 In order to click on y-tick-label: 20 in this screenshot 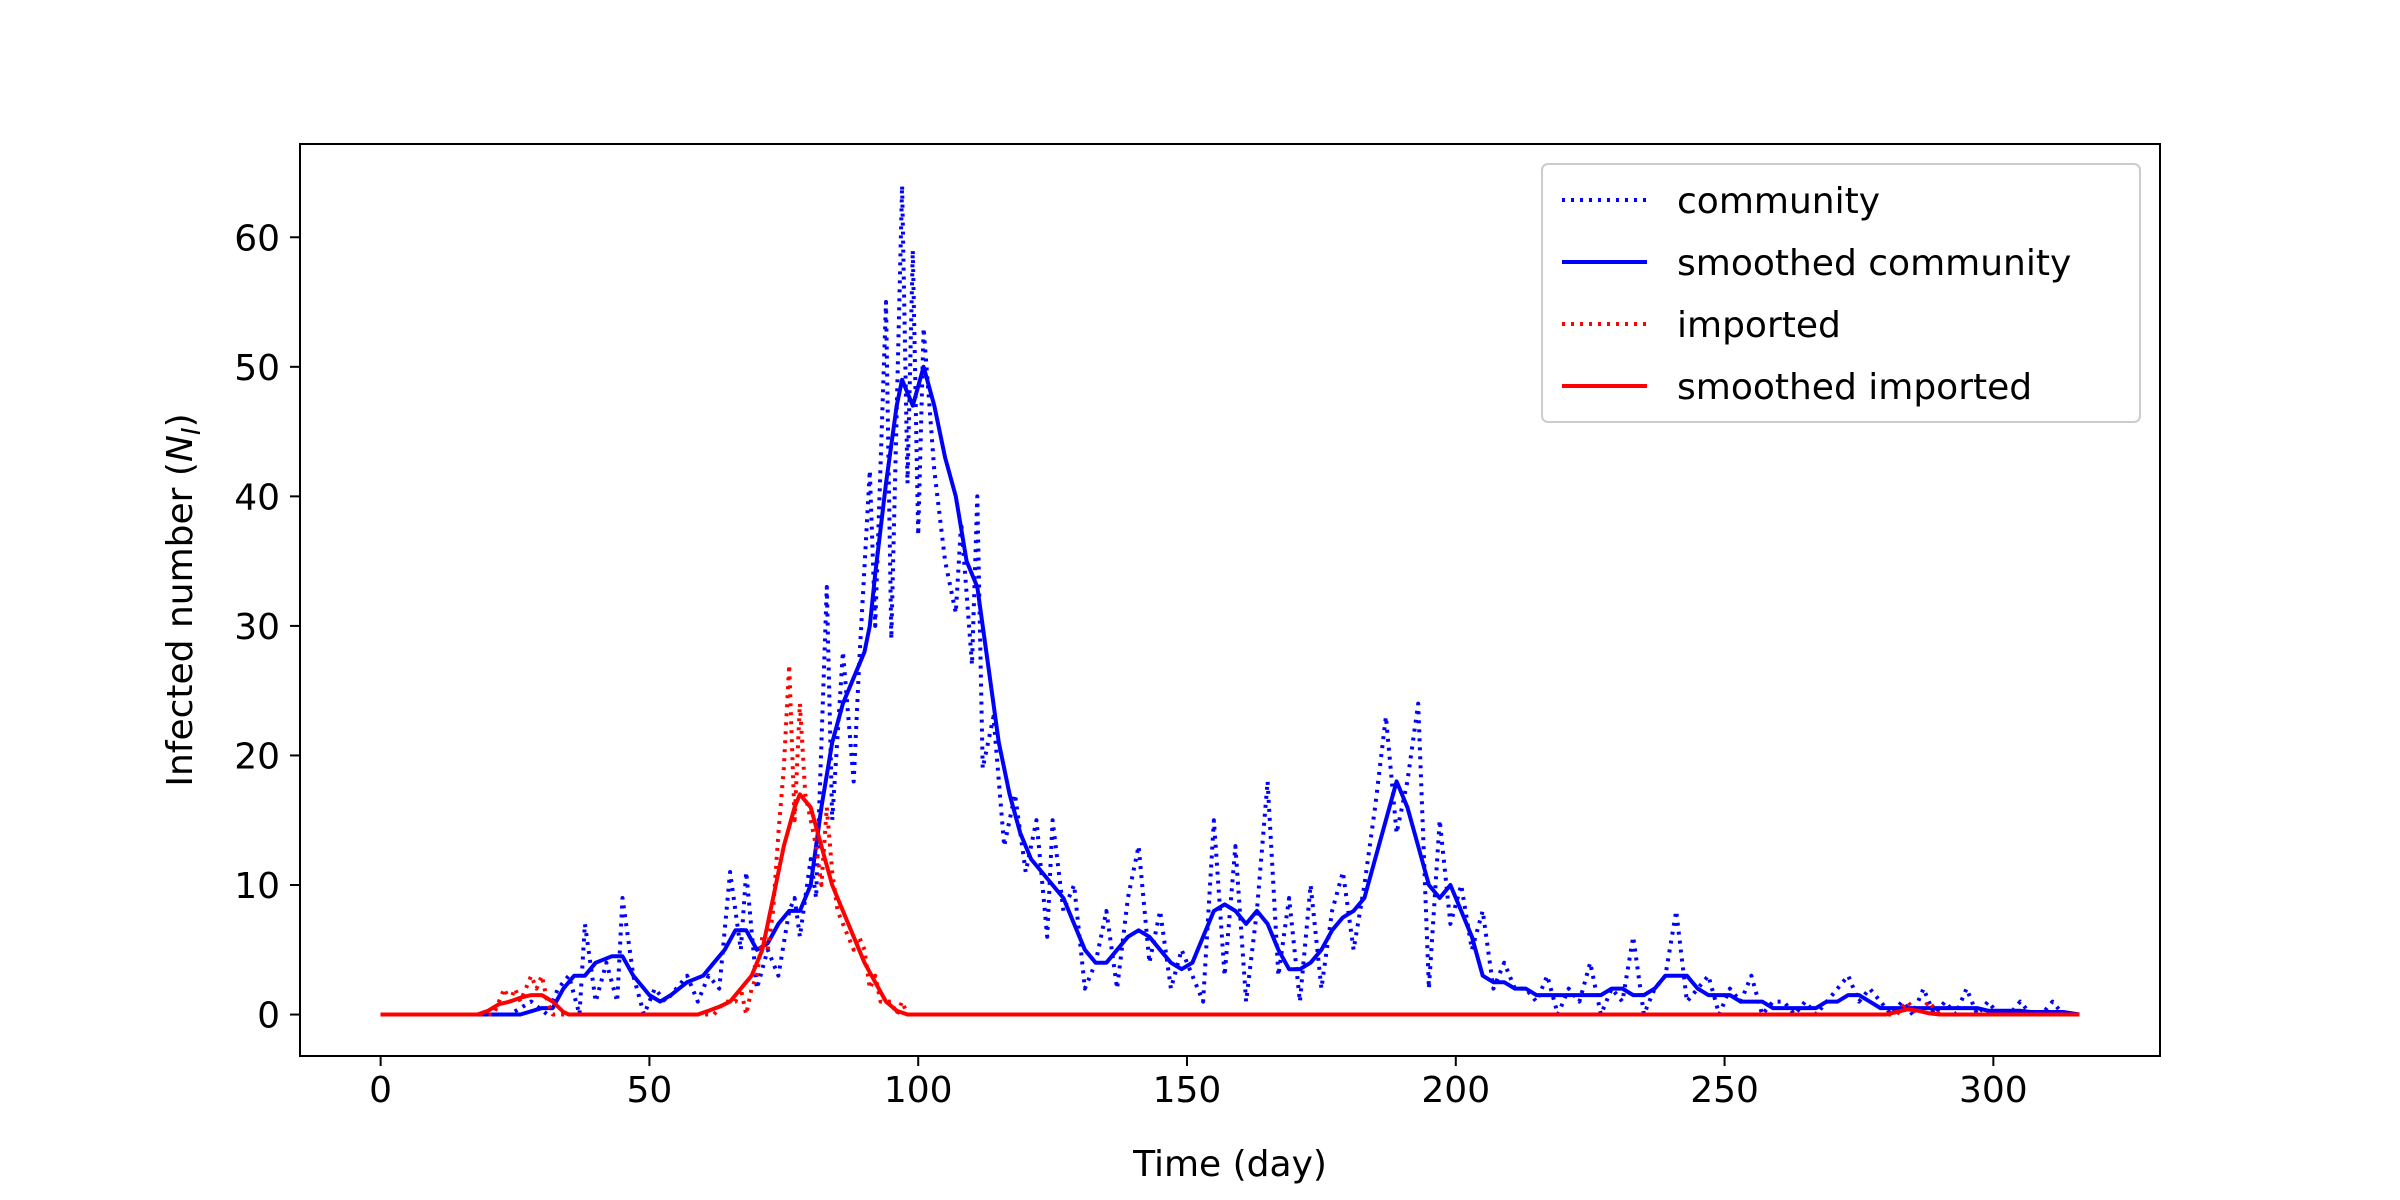, I will do `click(257, 756)`.